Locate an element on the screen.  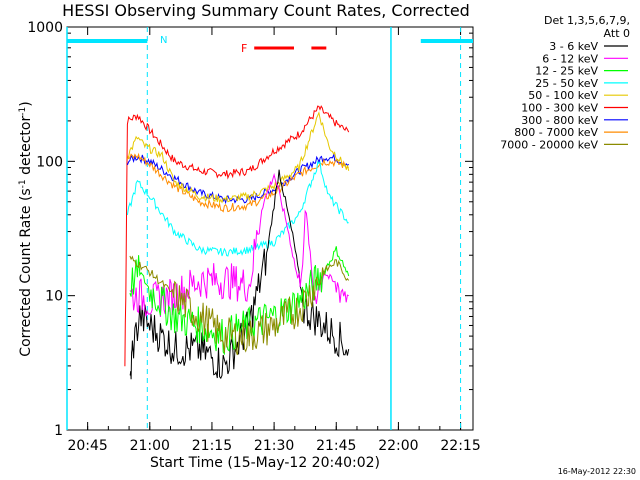
x-tick-label-6: 22:15 is located at coordinates (460, 446).